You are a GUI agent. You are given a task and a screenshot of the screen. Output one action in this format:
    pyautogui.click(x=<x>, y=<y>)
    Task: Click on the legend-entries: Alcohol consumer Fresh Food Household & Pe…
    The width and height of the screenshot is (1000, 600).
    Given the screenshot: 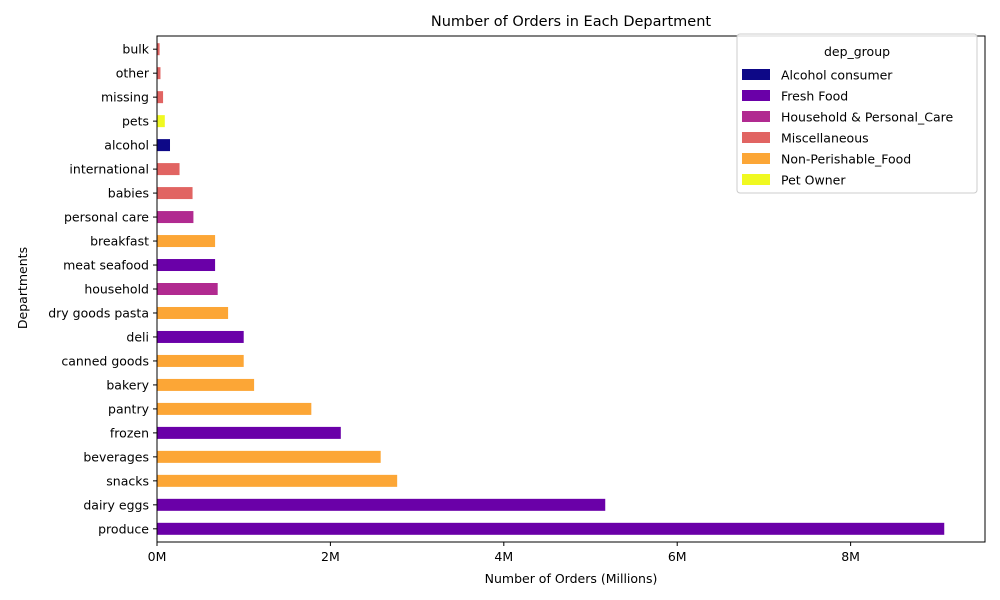 What is the action you would take?
    pyautogui.click(x=847, y=128)
    